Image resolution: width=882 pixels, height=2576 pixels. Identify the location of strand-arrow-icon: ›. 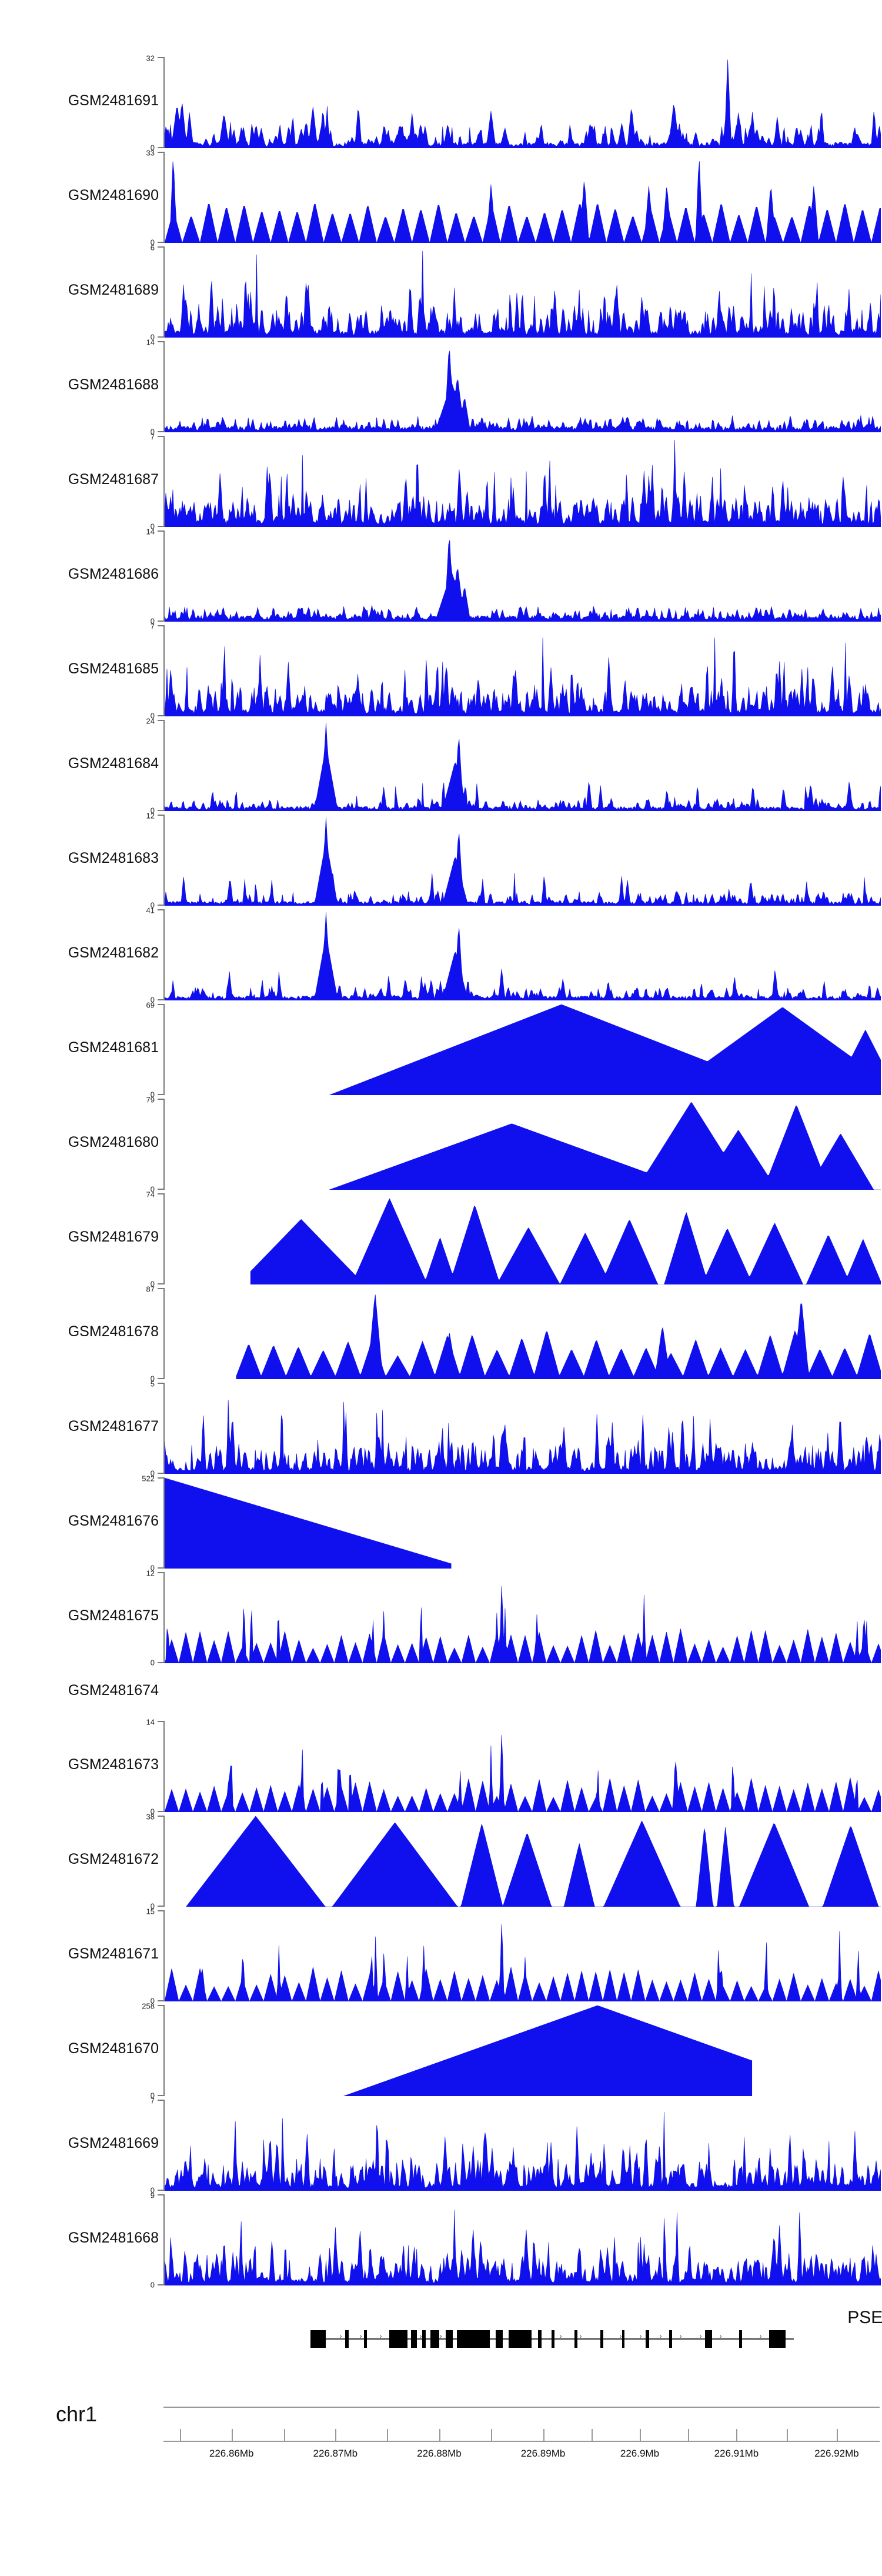
(420, 2336).